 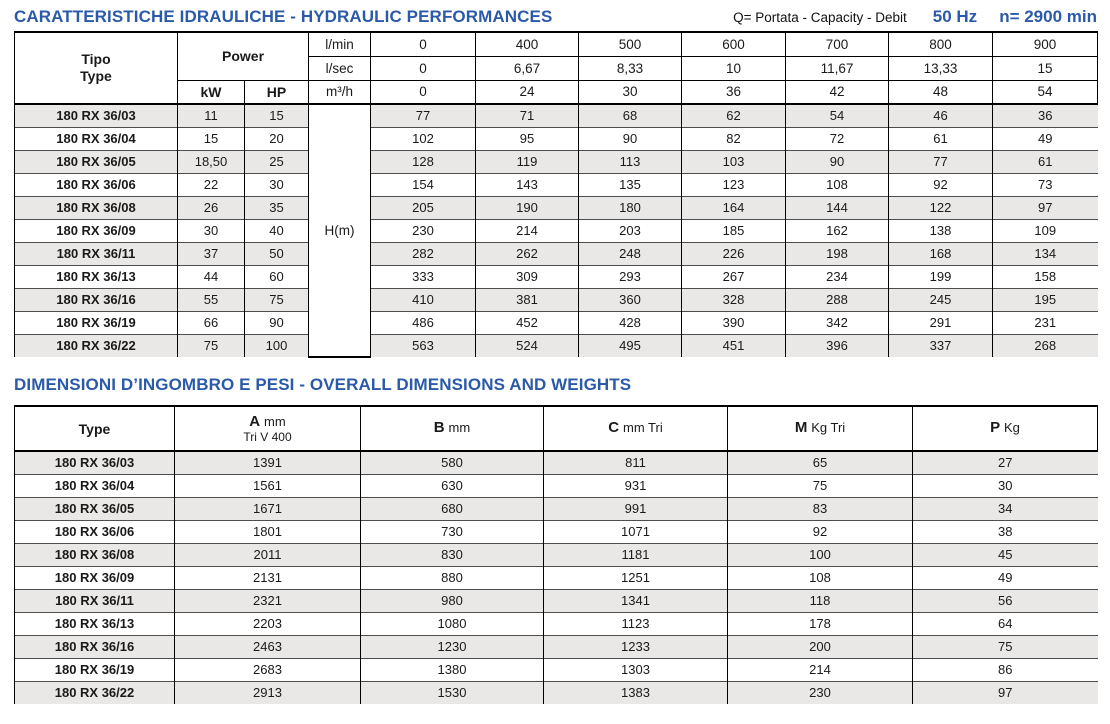 I want to click on head-cell: 267, so click(x=734, y=276).